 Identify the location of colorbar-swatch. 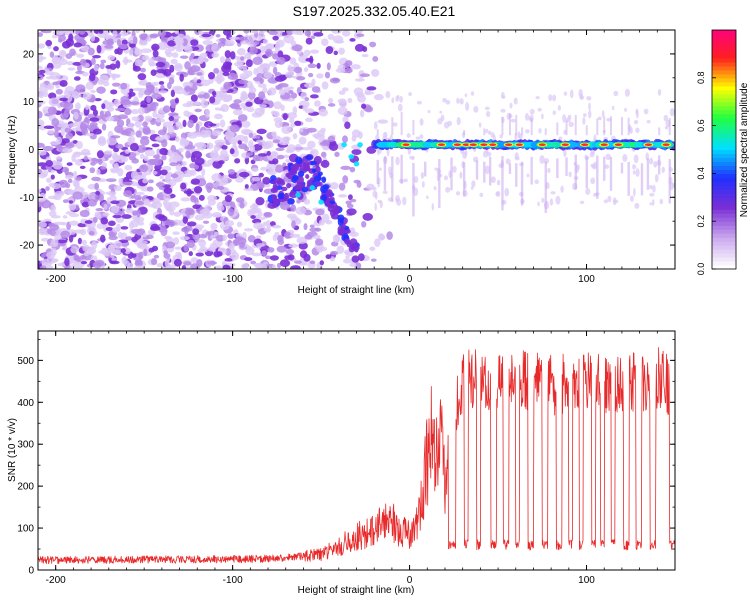
(724, 92).